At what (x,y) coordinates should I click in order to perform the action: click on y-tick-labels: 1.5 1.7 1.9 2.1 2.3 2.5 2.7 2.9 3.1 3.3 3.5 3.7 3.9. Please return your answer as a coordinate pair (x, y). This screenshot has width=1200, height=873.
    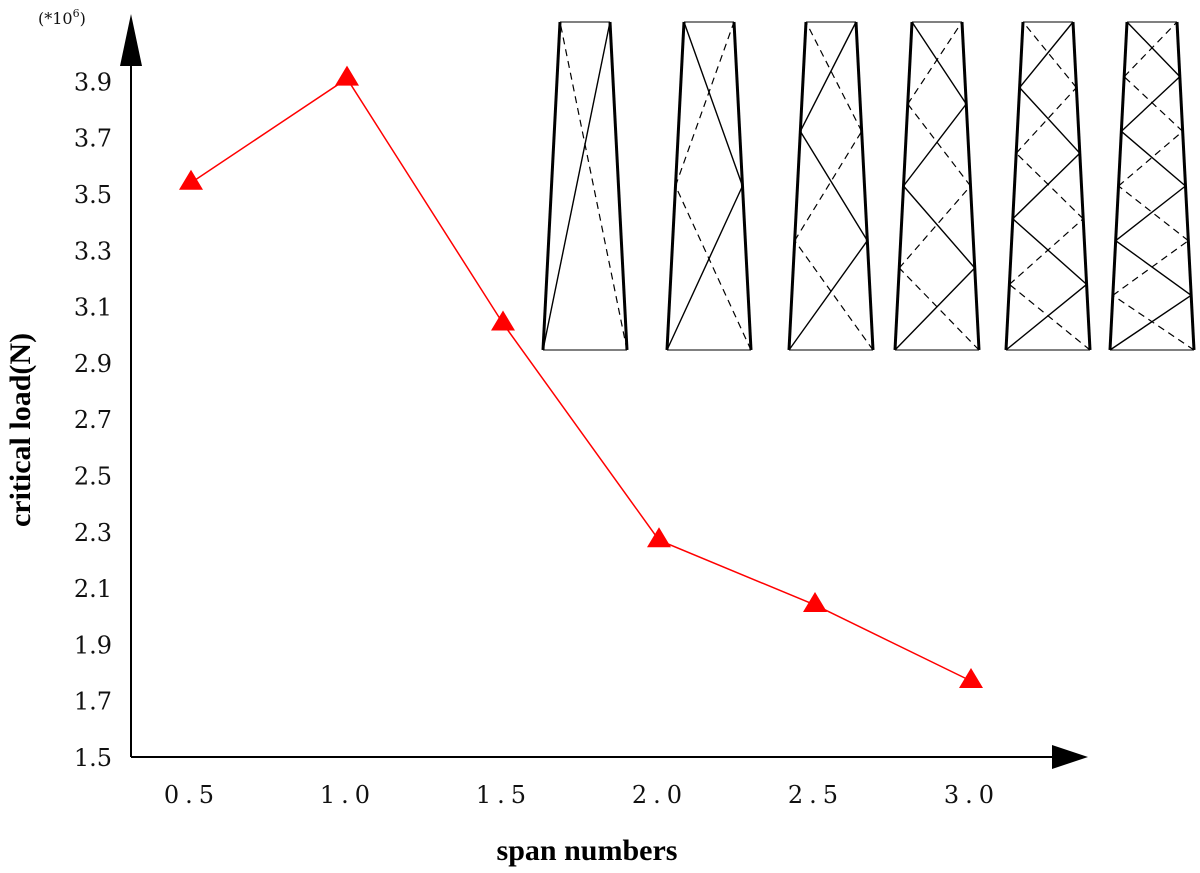
    Looking at the image, I should click on (93, 420).